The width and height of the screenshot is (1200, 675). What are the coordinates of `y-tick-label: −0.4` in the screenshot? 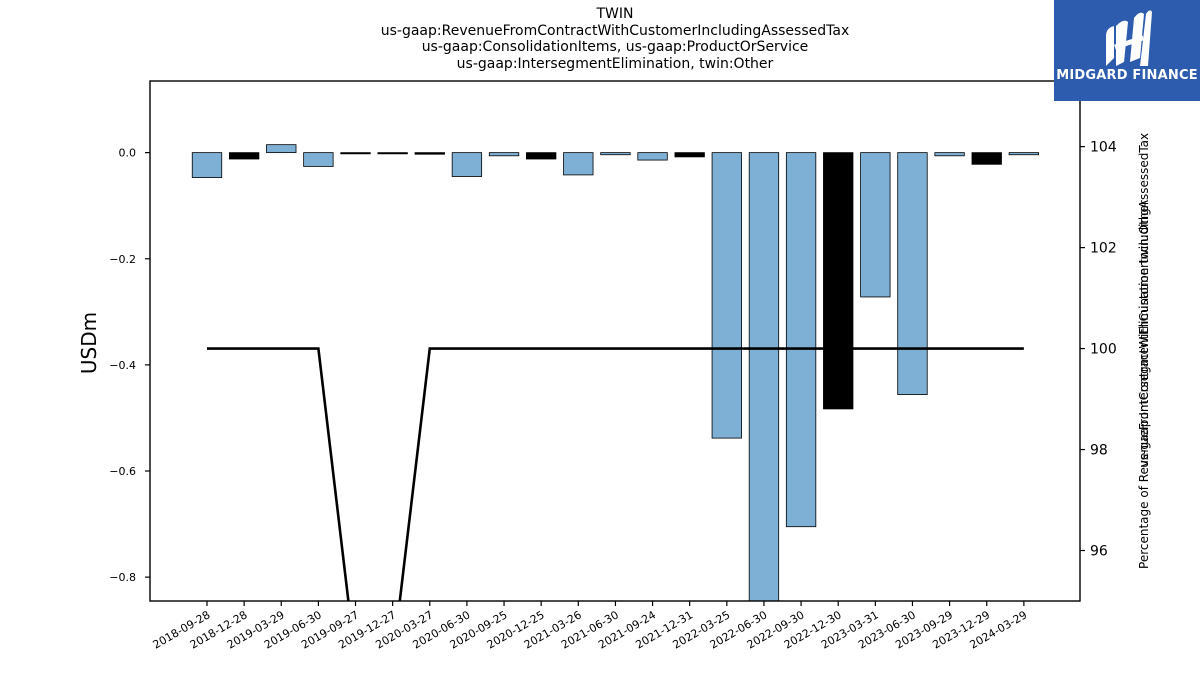 It's located at (122, 365).